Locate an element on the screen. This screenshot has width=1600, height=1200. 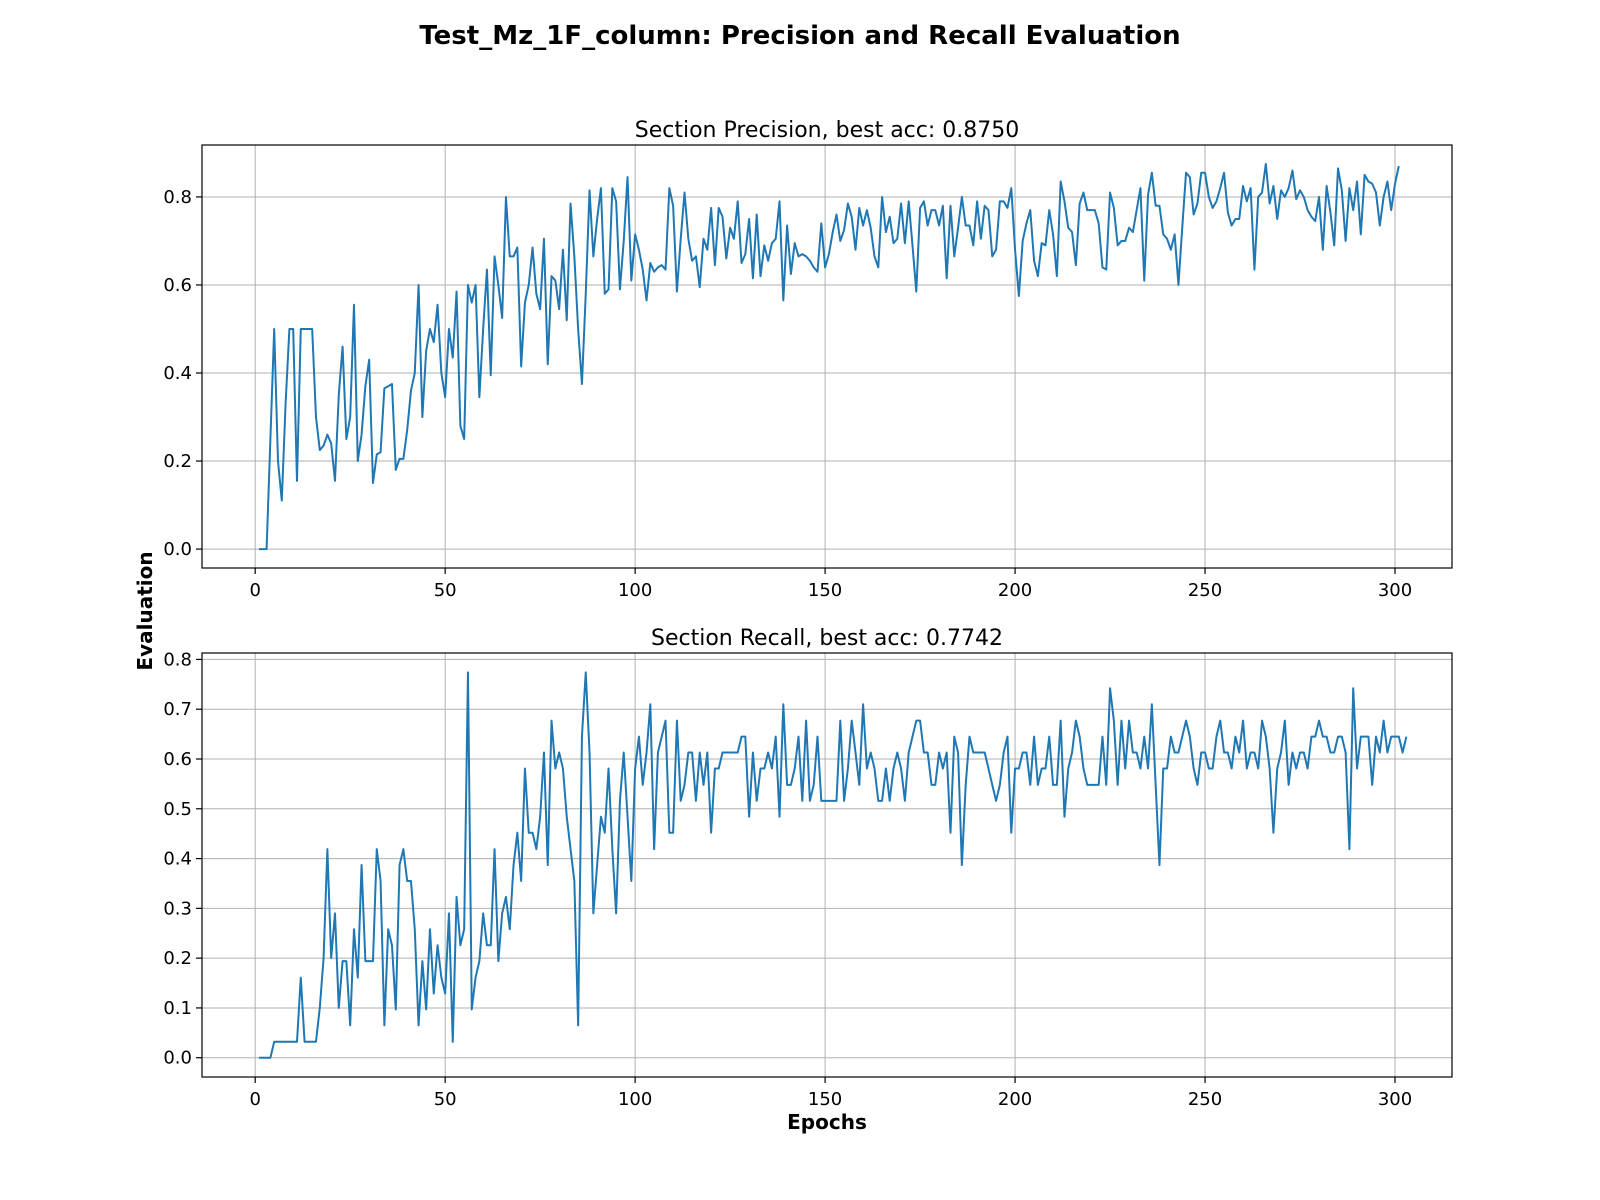
recall-y-tick-label: 0.0 is located at coordinates (177, 1058).